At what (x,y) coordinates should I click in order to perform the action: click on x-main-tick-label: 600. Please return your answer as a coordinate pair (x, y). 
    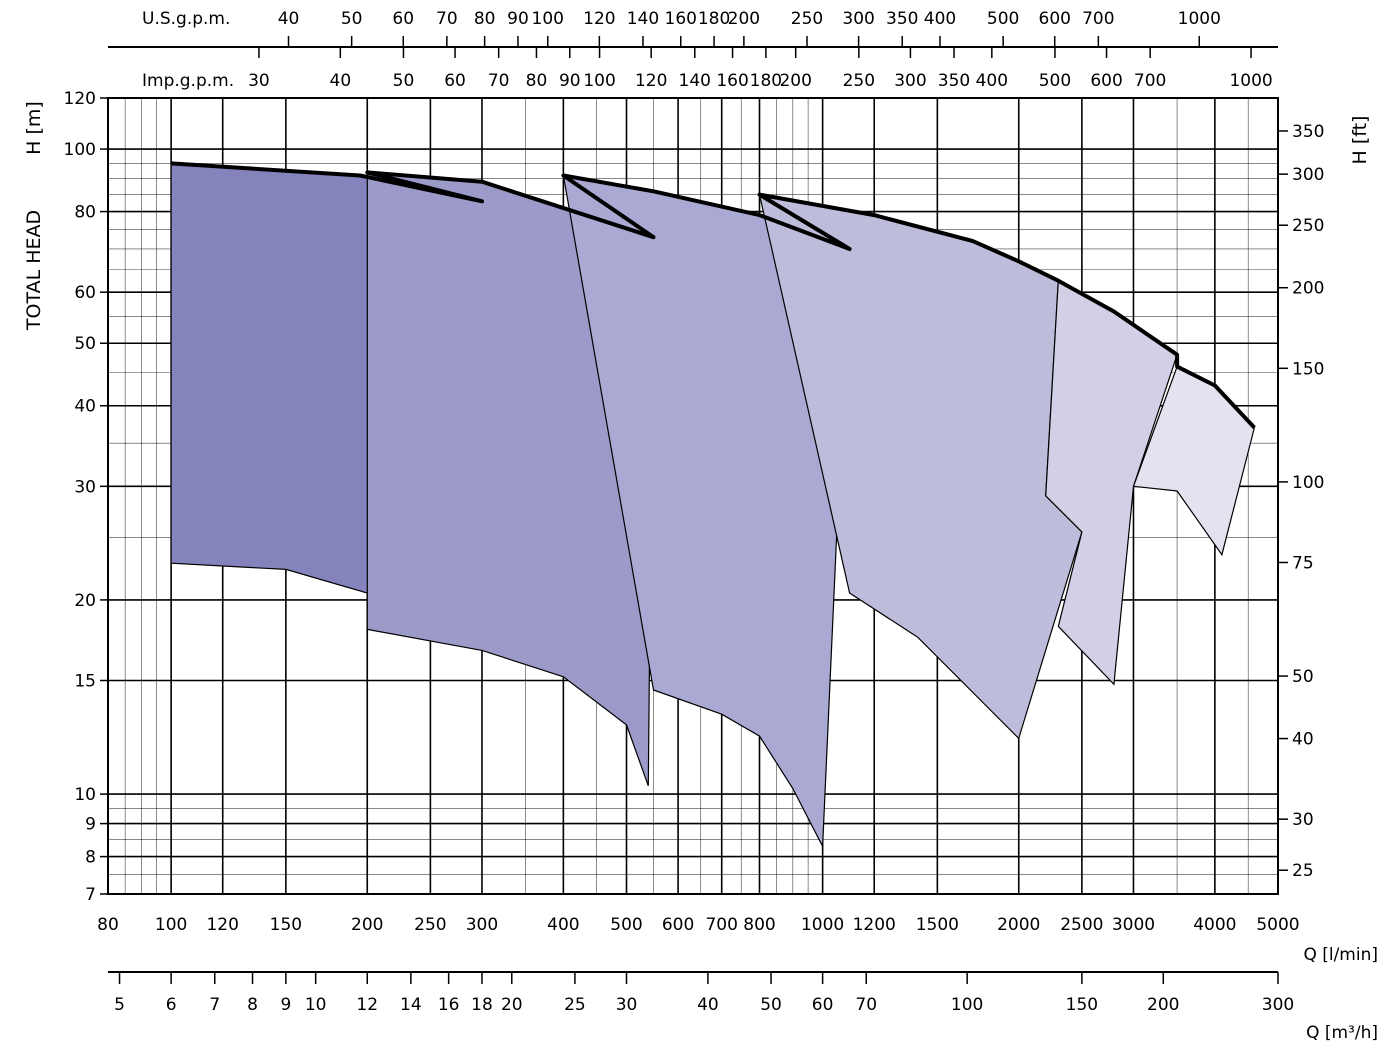
    Looking at the image, I should click on (678, 925).